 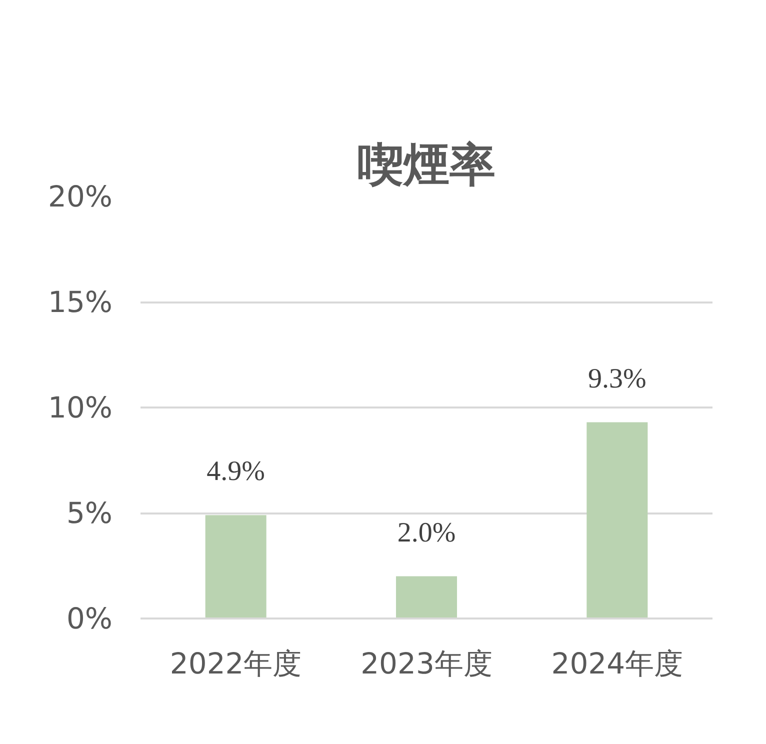 What do you see at coordinates (426, 663) in the screenshot?
I see `x-tick-label: 2023年度` at bounding box center [426, 663].